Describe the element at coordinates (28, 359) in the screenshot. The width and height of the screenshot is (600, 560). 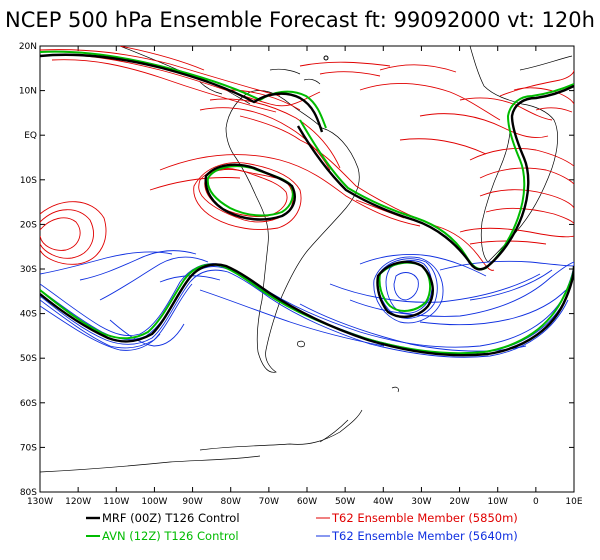
I see `lat-label: 50S` at that location.